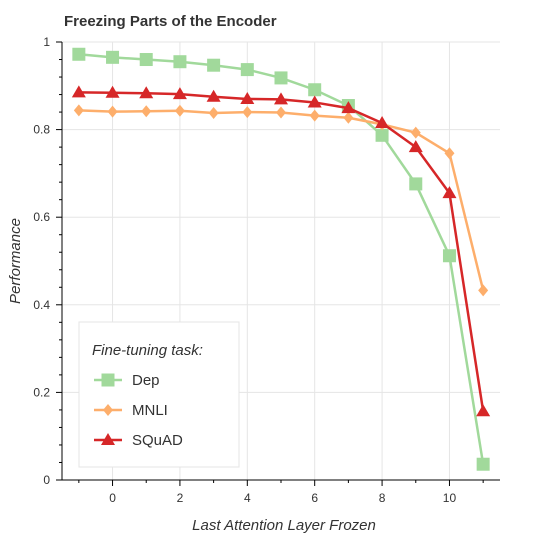  Describe the element at coordinates (112, 498) in the screenshot. I see `x-tick-label: 0` at that location.